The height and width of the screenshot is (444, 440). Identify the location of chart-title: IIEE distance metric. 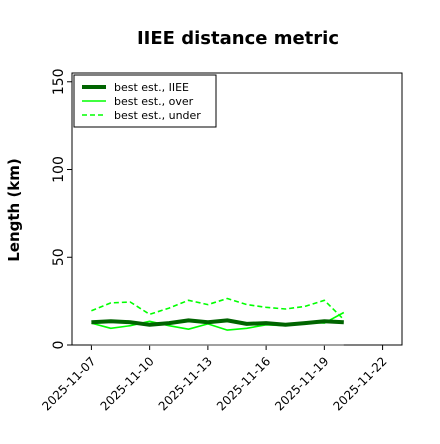
(238, 38).